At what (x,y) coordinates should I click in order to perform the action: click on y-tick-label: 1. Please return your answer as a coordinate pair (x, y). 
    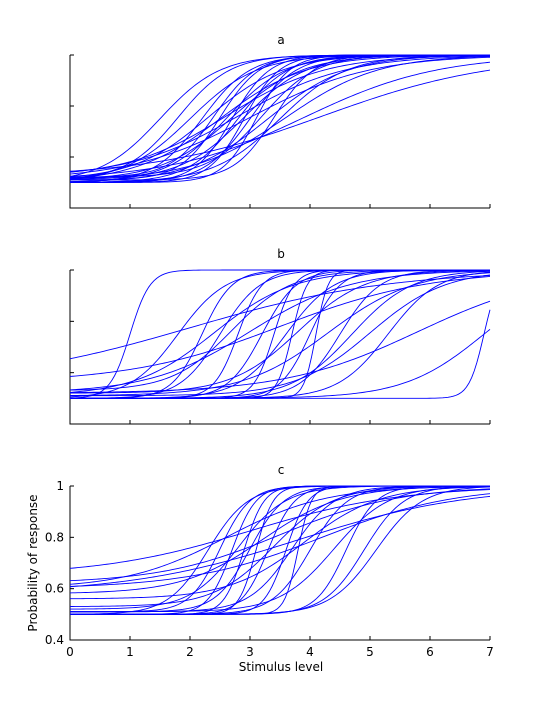
    Looking at the image, I should click on (60, 486).